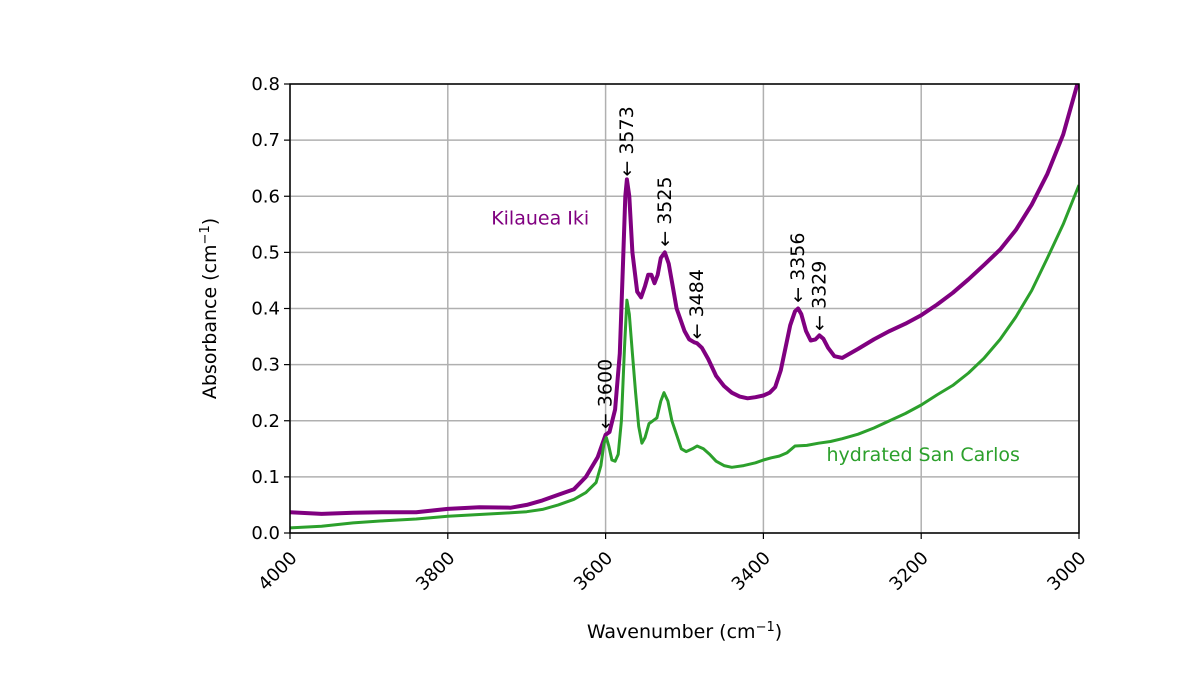 The height and width of the screenshot is (700, 1200). What do you see at coordinates (540, 218) in the screenshot?
I see `series-label: Kilauea Iki` at bounding box center [540, 218].